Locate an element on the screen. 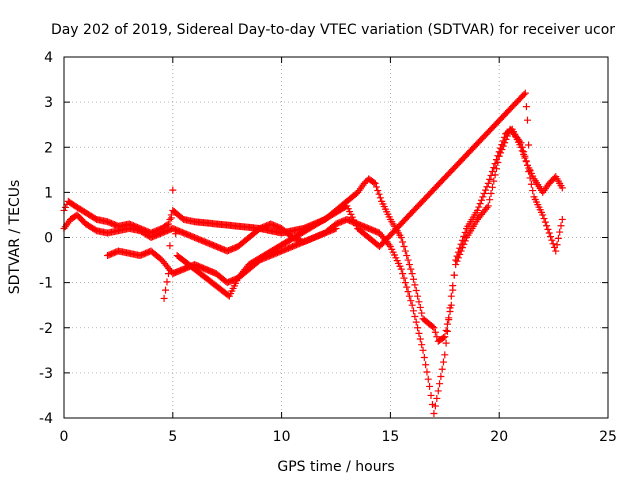 The image size is (640, 480). y-tick-label: -2 is located at coordinates (46, 329).